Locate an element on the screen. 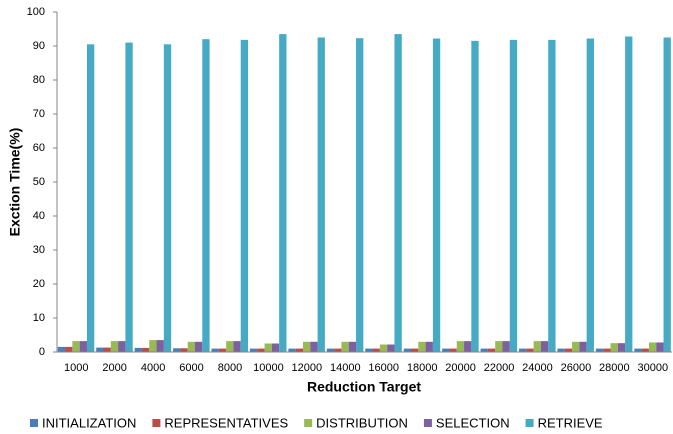 The image size is (673, 434). x-tick-label: 1000 is located at coordinates (76, 368).